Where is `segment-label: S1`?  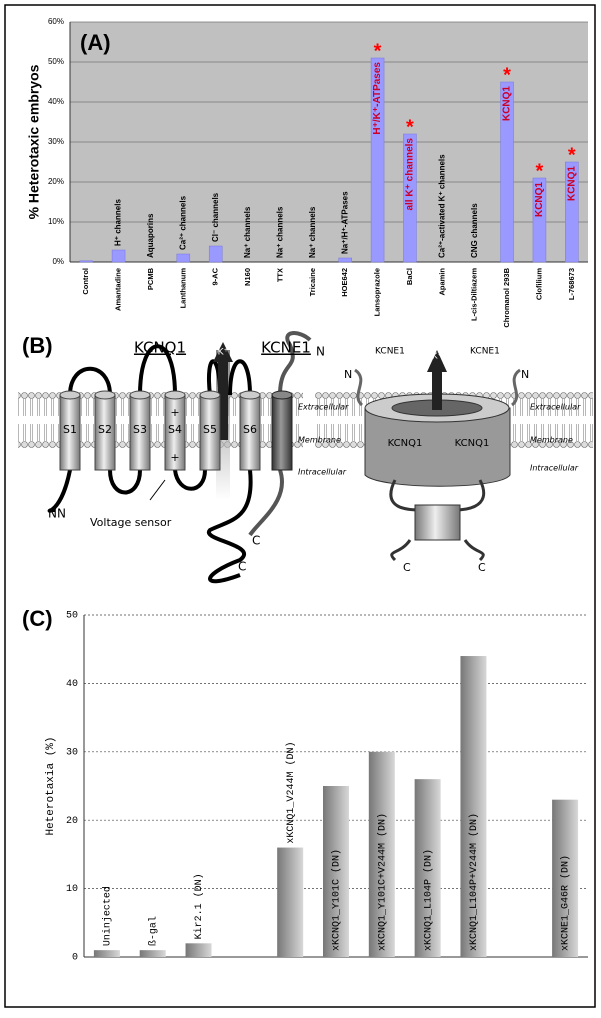
segment-label: S1 is located at coordinates (70, 429).